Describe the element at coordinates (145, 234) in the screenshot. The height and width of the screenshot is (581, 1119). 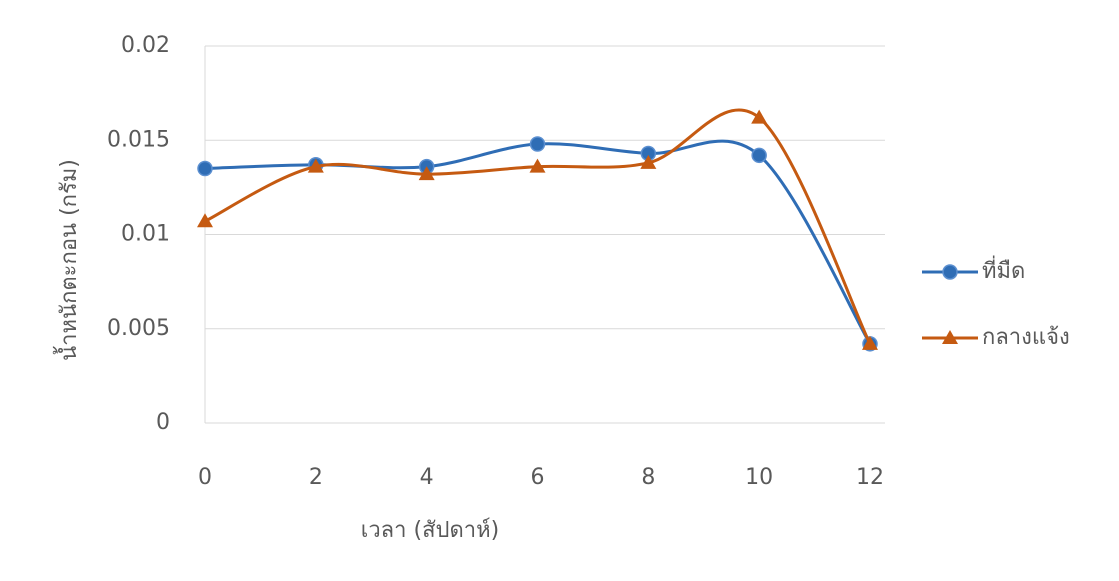
I see `y-tick-label: 0.01` at that location.